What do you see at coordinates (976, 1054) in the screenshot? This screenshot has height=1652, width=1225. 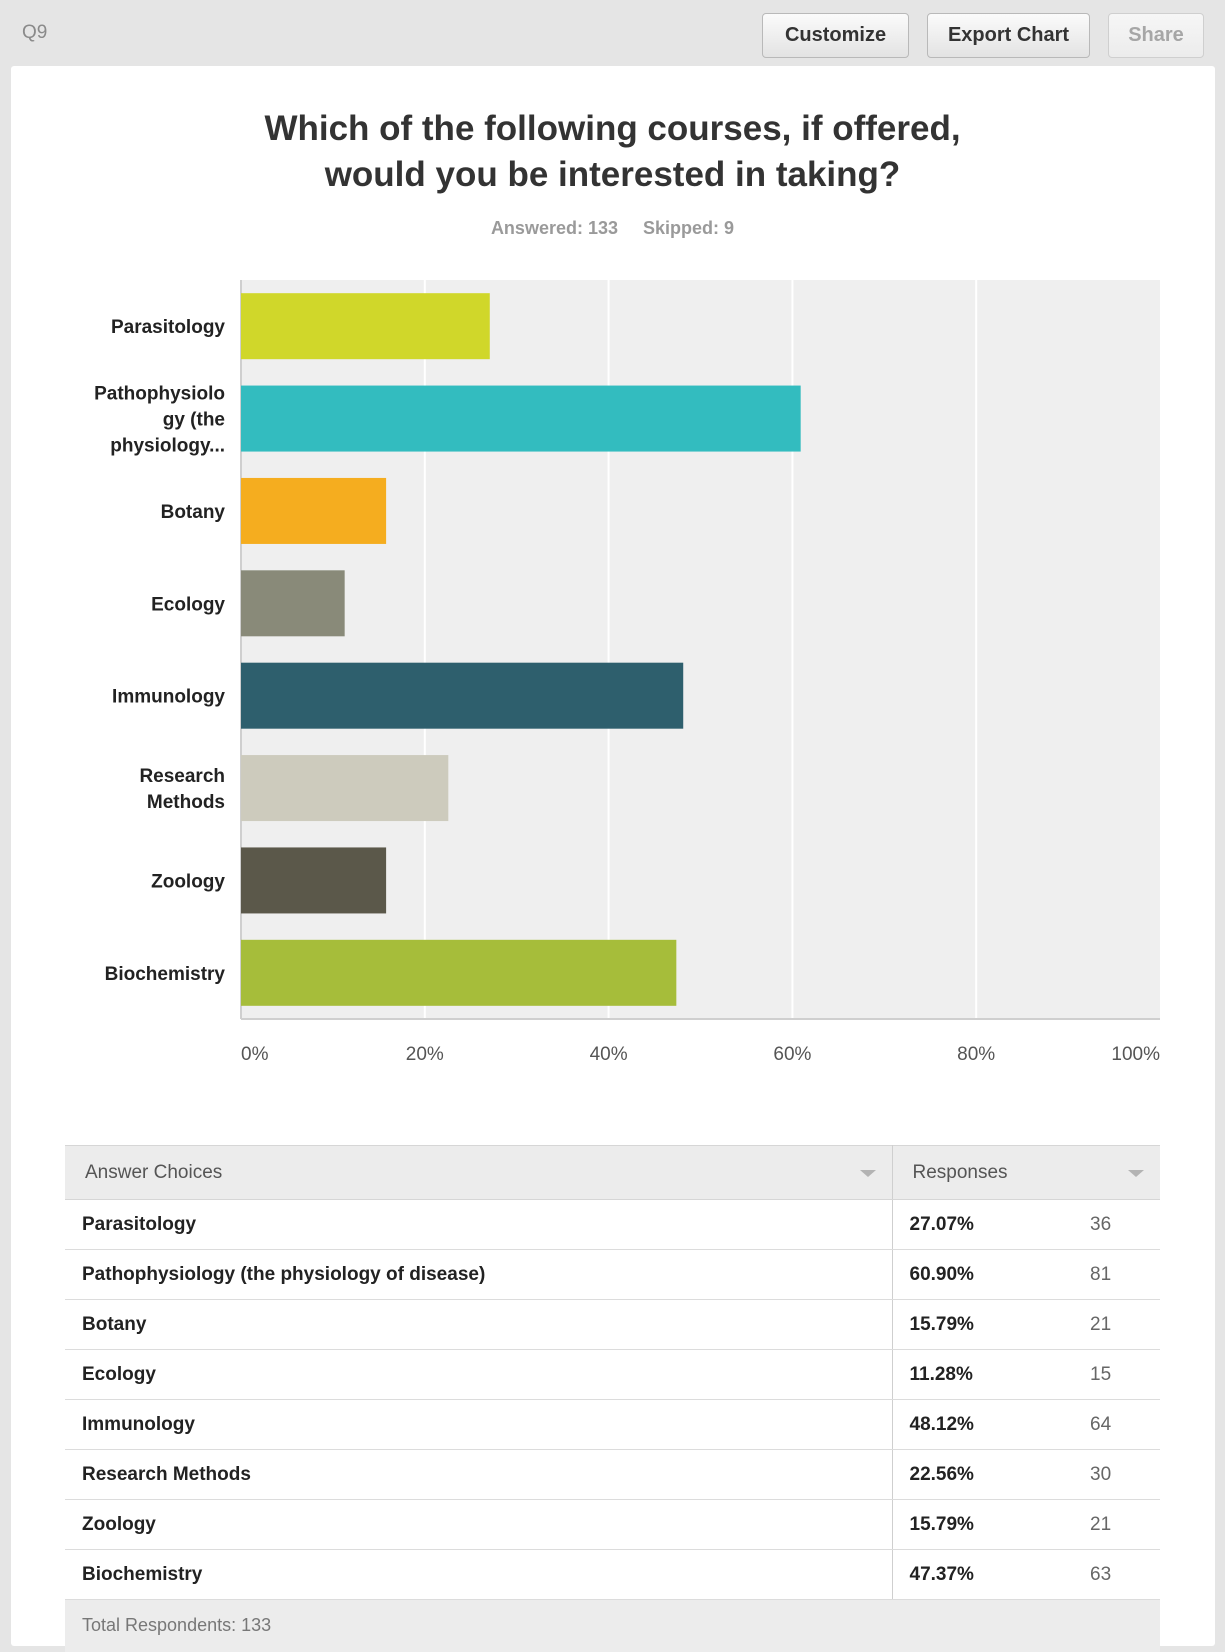 I see `x-tick-label: 80%` at bounding box center [976, 1054].